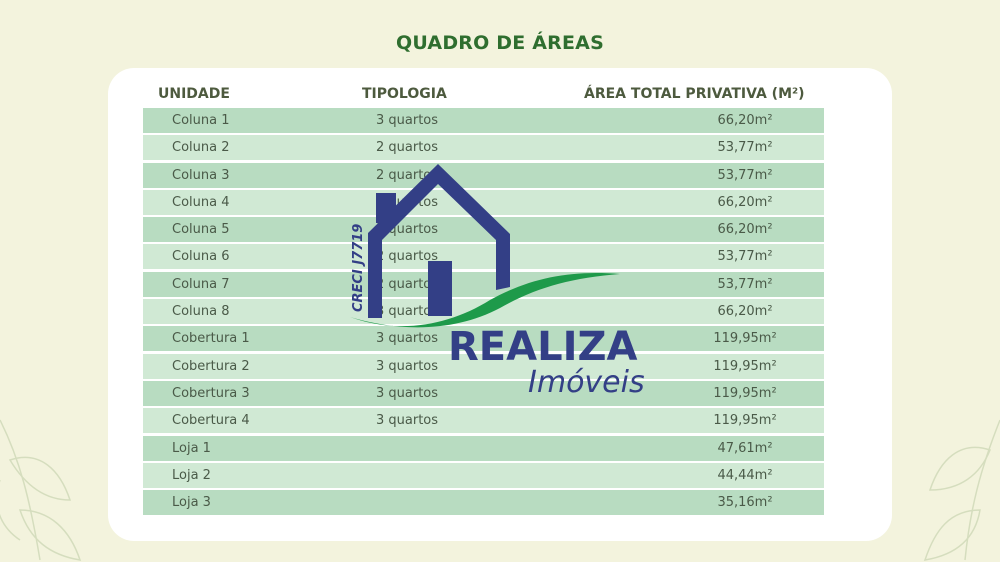  Describe the element at coordinates (745, 475) in the screenshot. I see `cell-area: 44,44m²` at that location.